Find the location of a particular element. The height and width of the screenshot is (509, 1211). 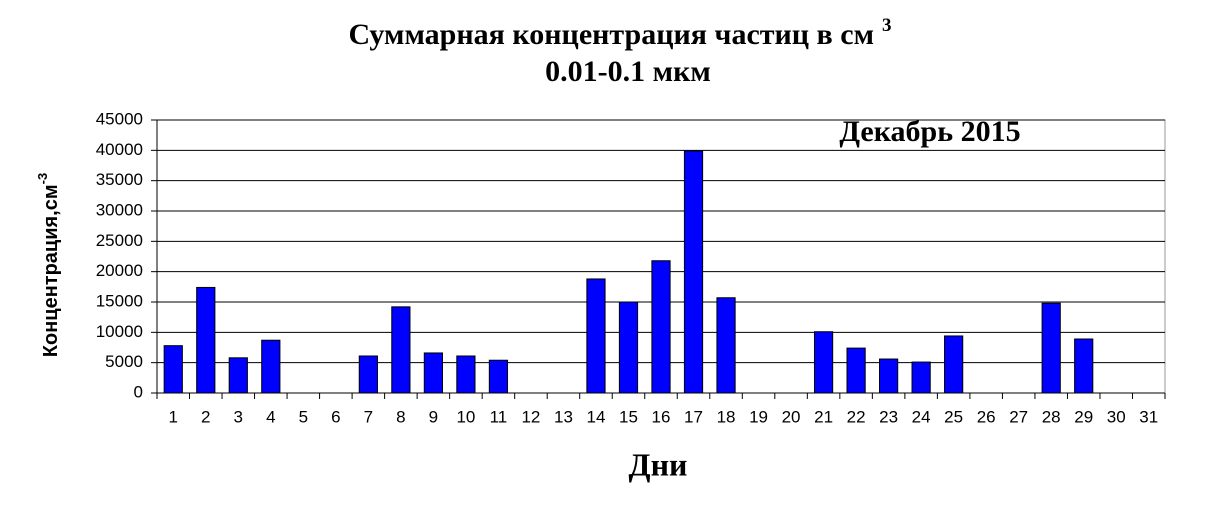

x-tick-label: 7 is located at coordinates (368, 416).